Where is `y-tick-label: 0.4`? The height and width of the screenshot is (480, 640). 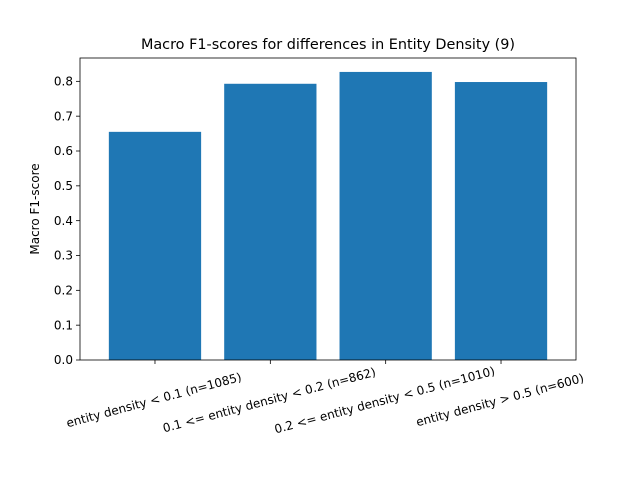 y-tick-label: 0.4 is located at coordinates (63, 221).